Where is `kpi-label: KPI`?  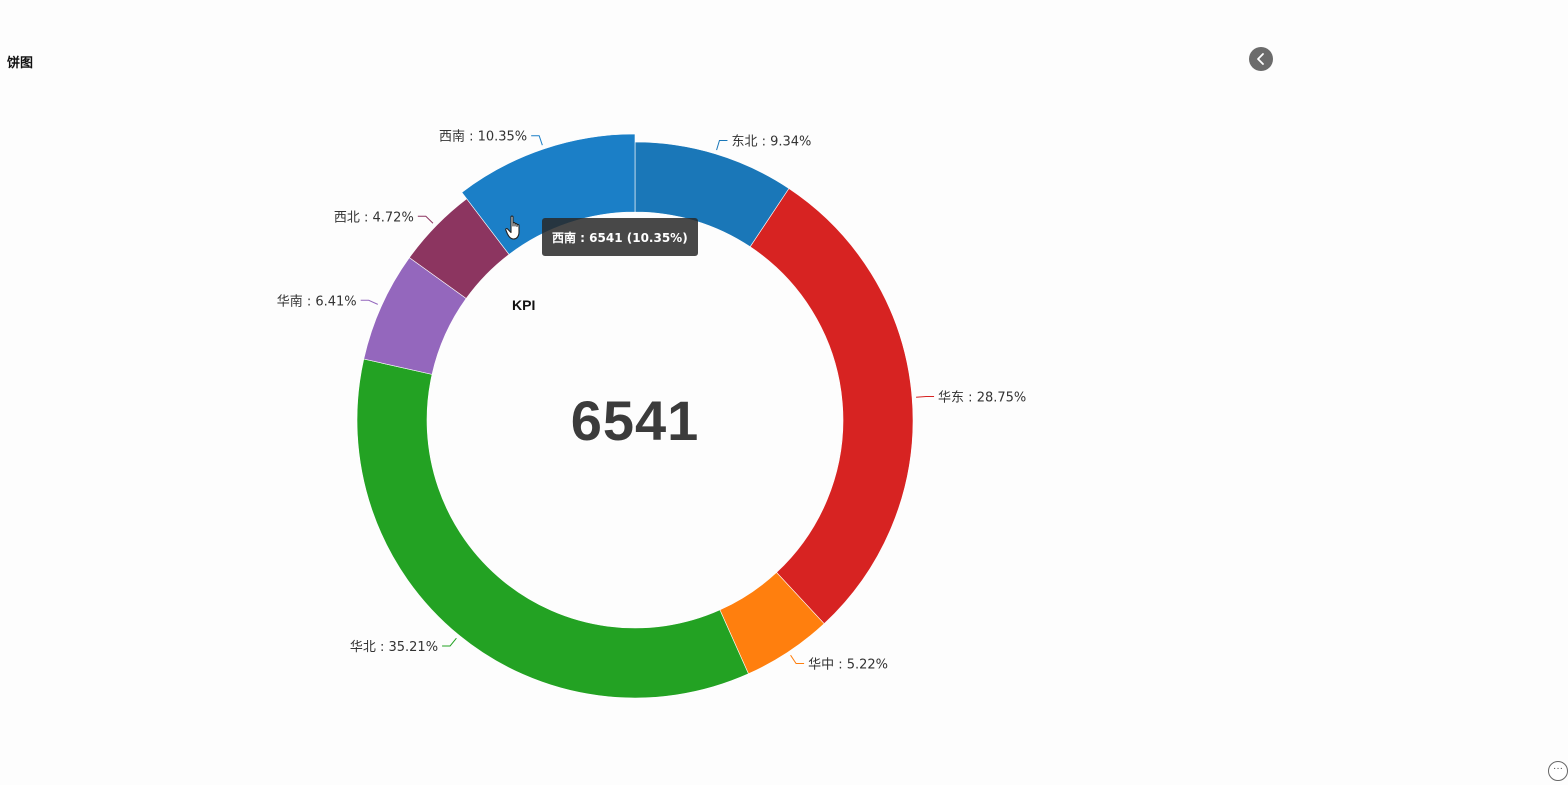 kpi-label: KPI is located at coordinates (524, 305).